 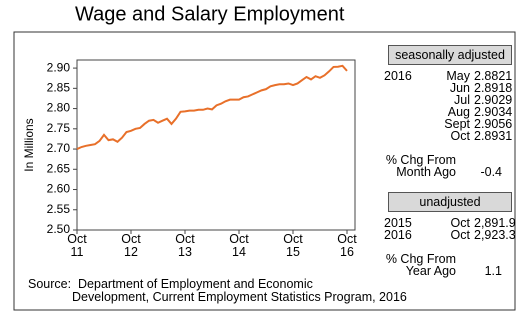 What do you see at coordinates (59, 67) in the screenshot?
I see `y-tick-label: 2.90` at bounding box center [59, 67].